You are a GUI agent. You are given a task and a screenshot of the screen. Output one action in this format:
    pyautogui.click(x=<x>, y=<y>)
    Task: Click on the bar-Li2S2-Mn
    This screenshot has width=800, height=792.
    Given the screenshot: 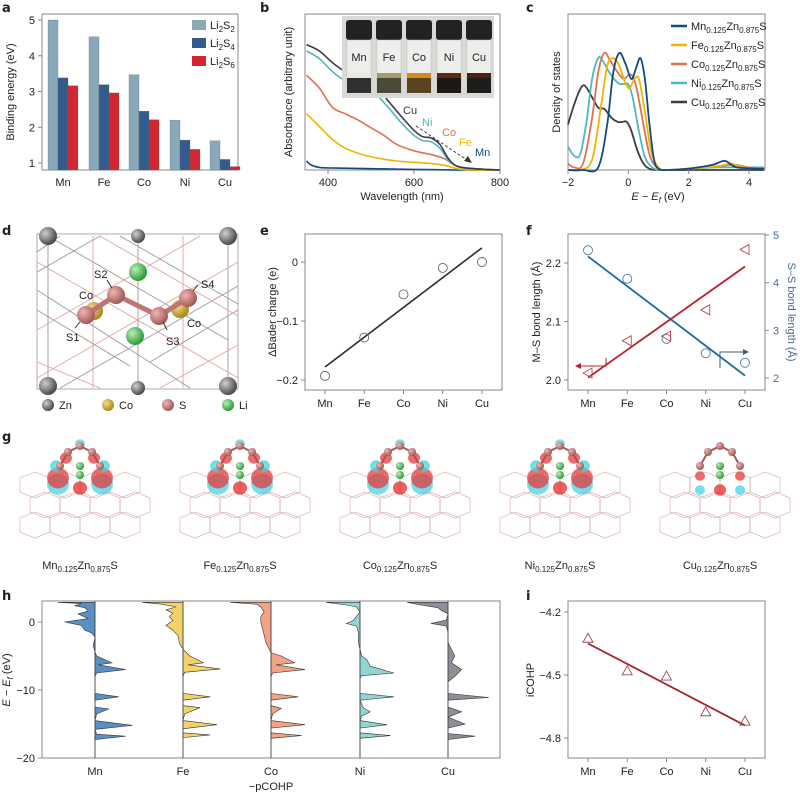 What is the action you would take?
    pyautogui.click(x=53, y=95)
    